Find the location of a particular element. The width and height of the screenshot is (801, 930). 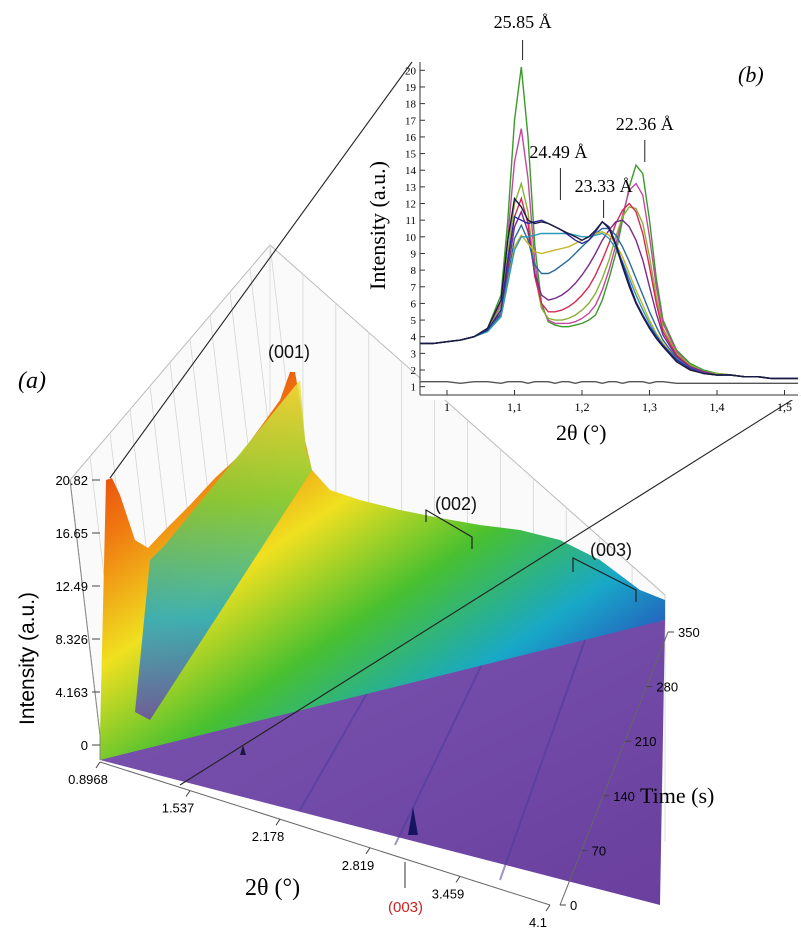

b-y-tick-label: 6 is located at coordinates (414, 304).